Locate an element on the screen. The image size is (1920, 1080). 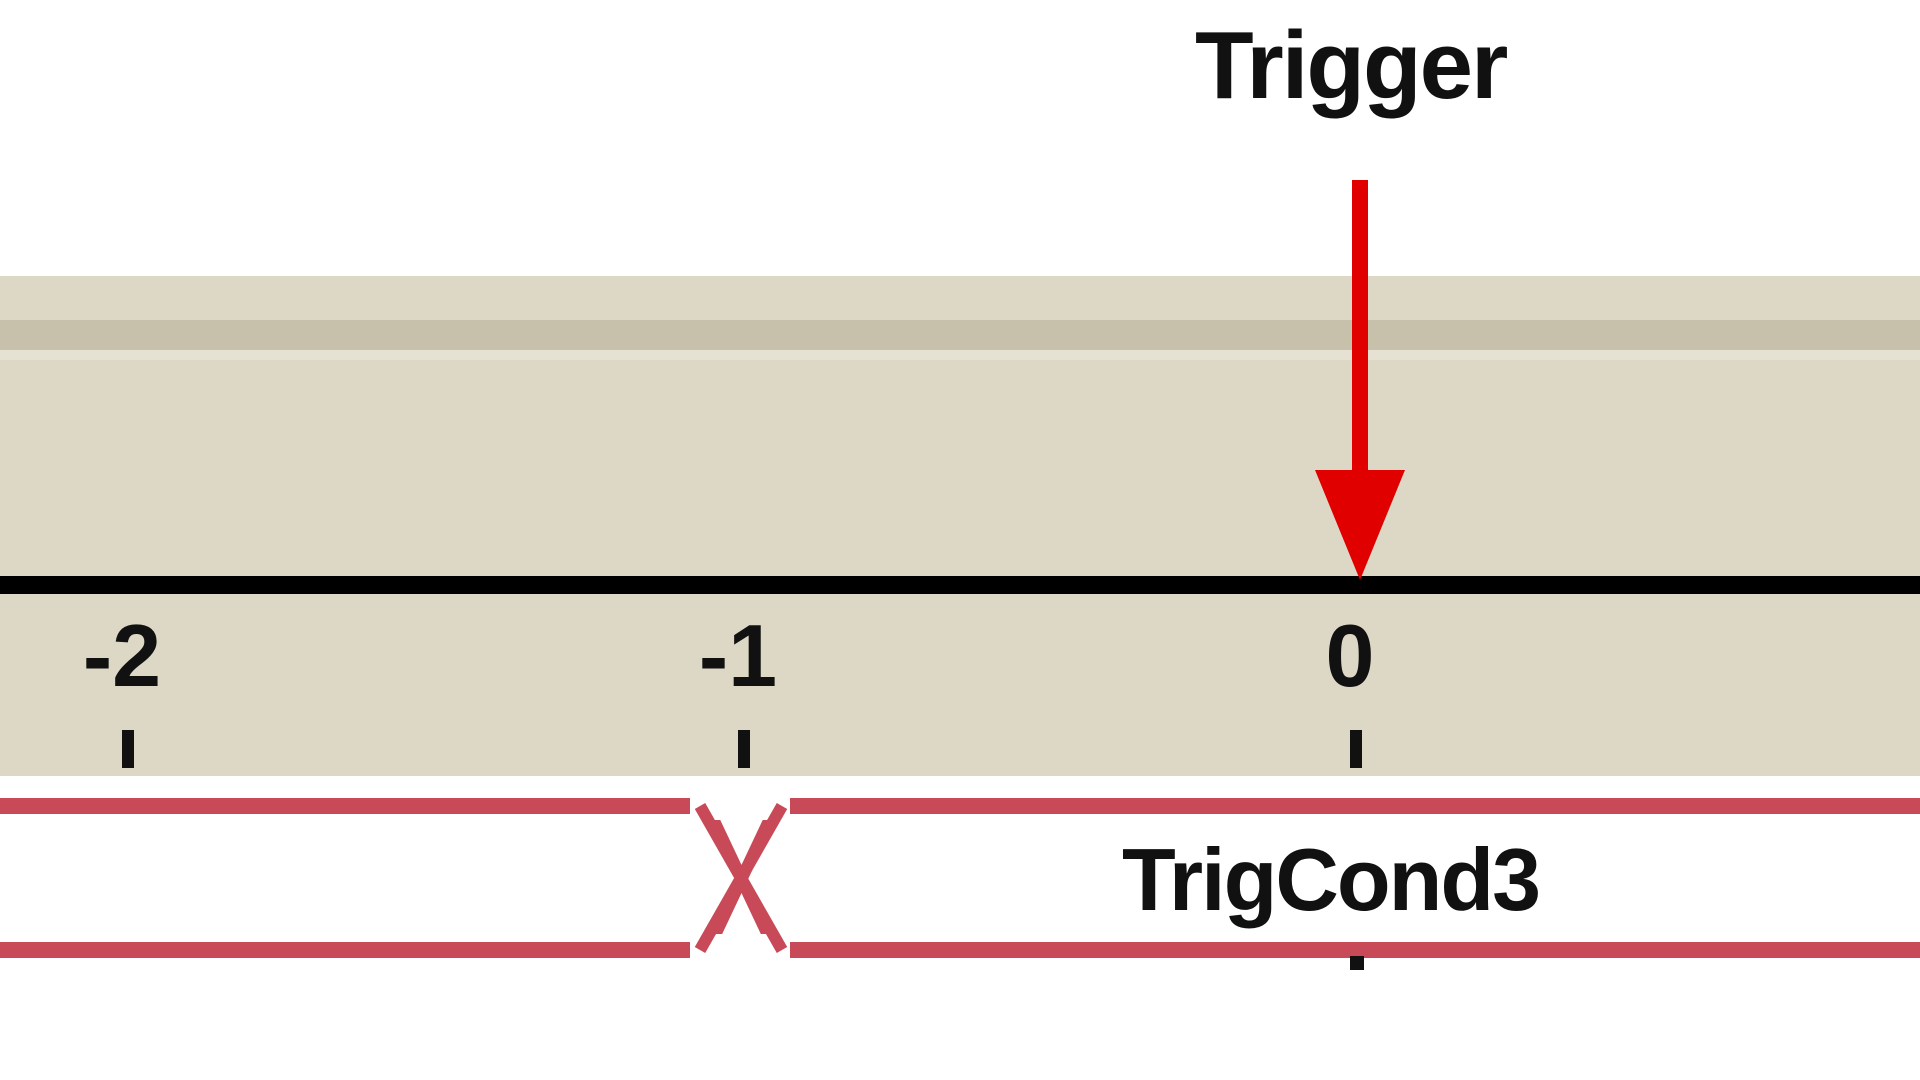
signal-value-label: TrigCond3 is located at coordinates (1331, 879).